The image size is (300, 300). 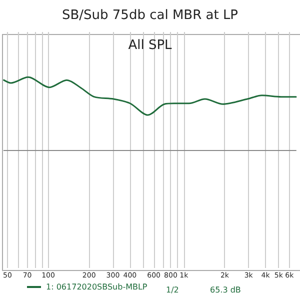 I want to click on text: 65.3 dB, so click(x=225, y=290).